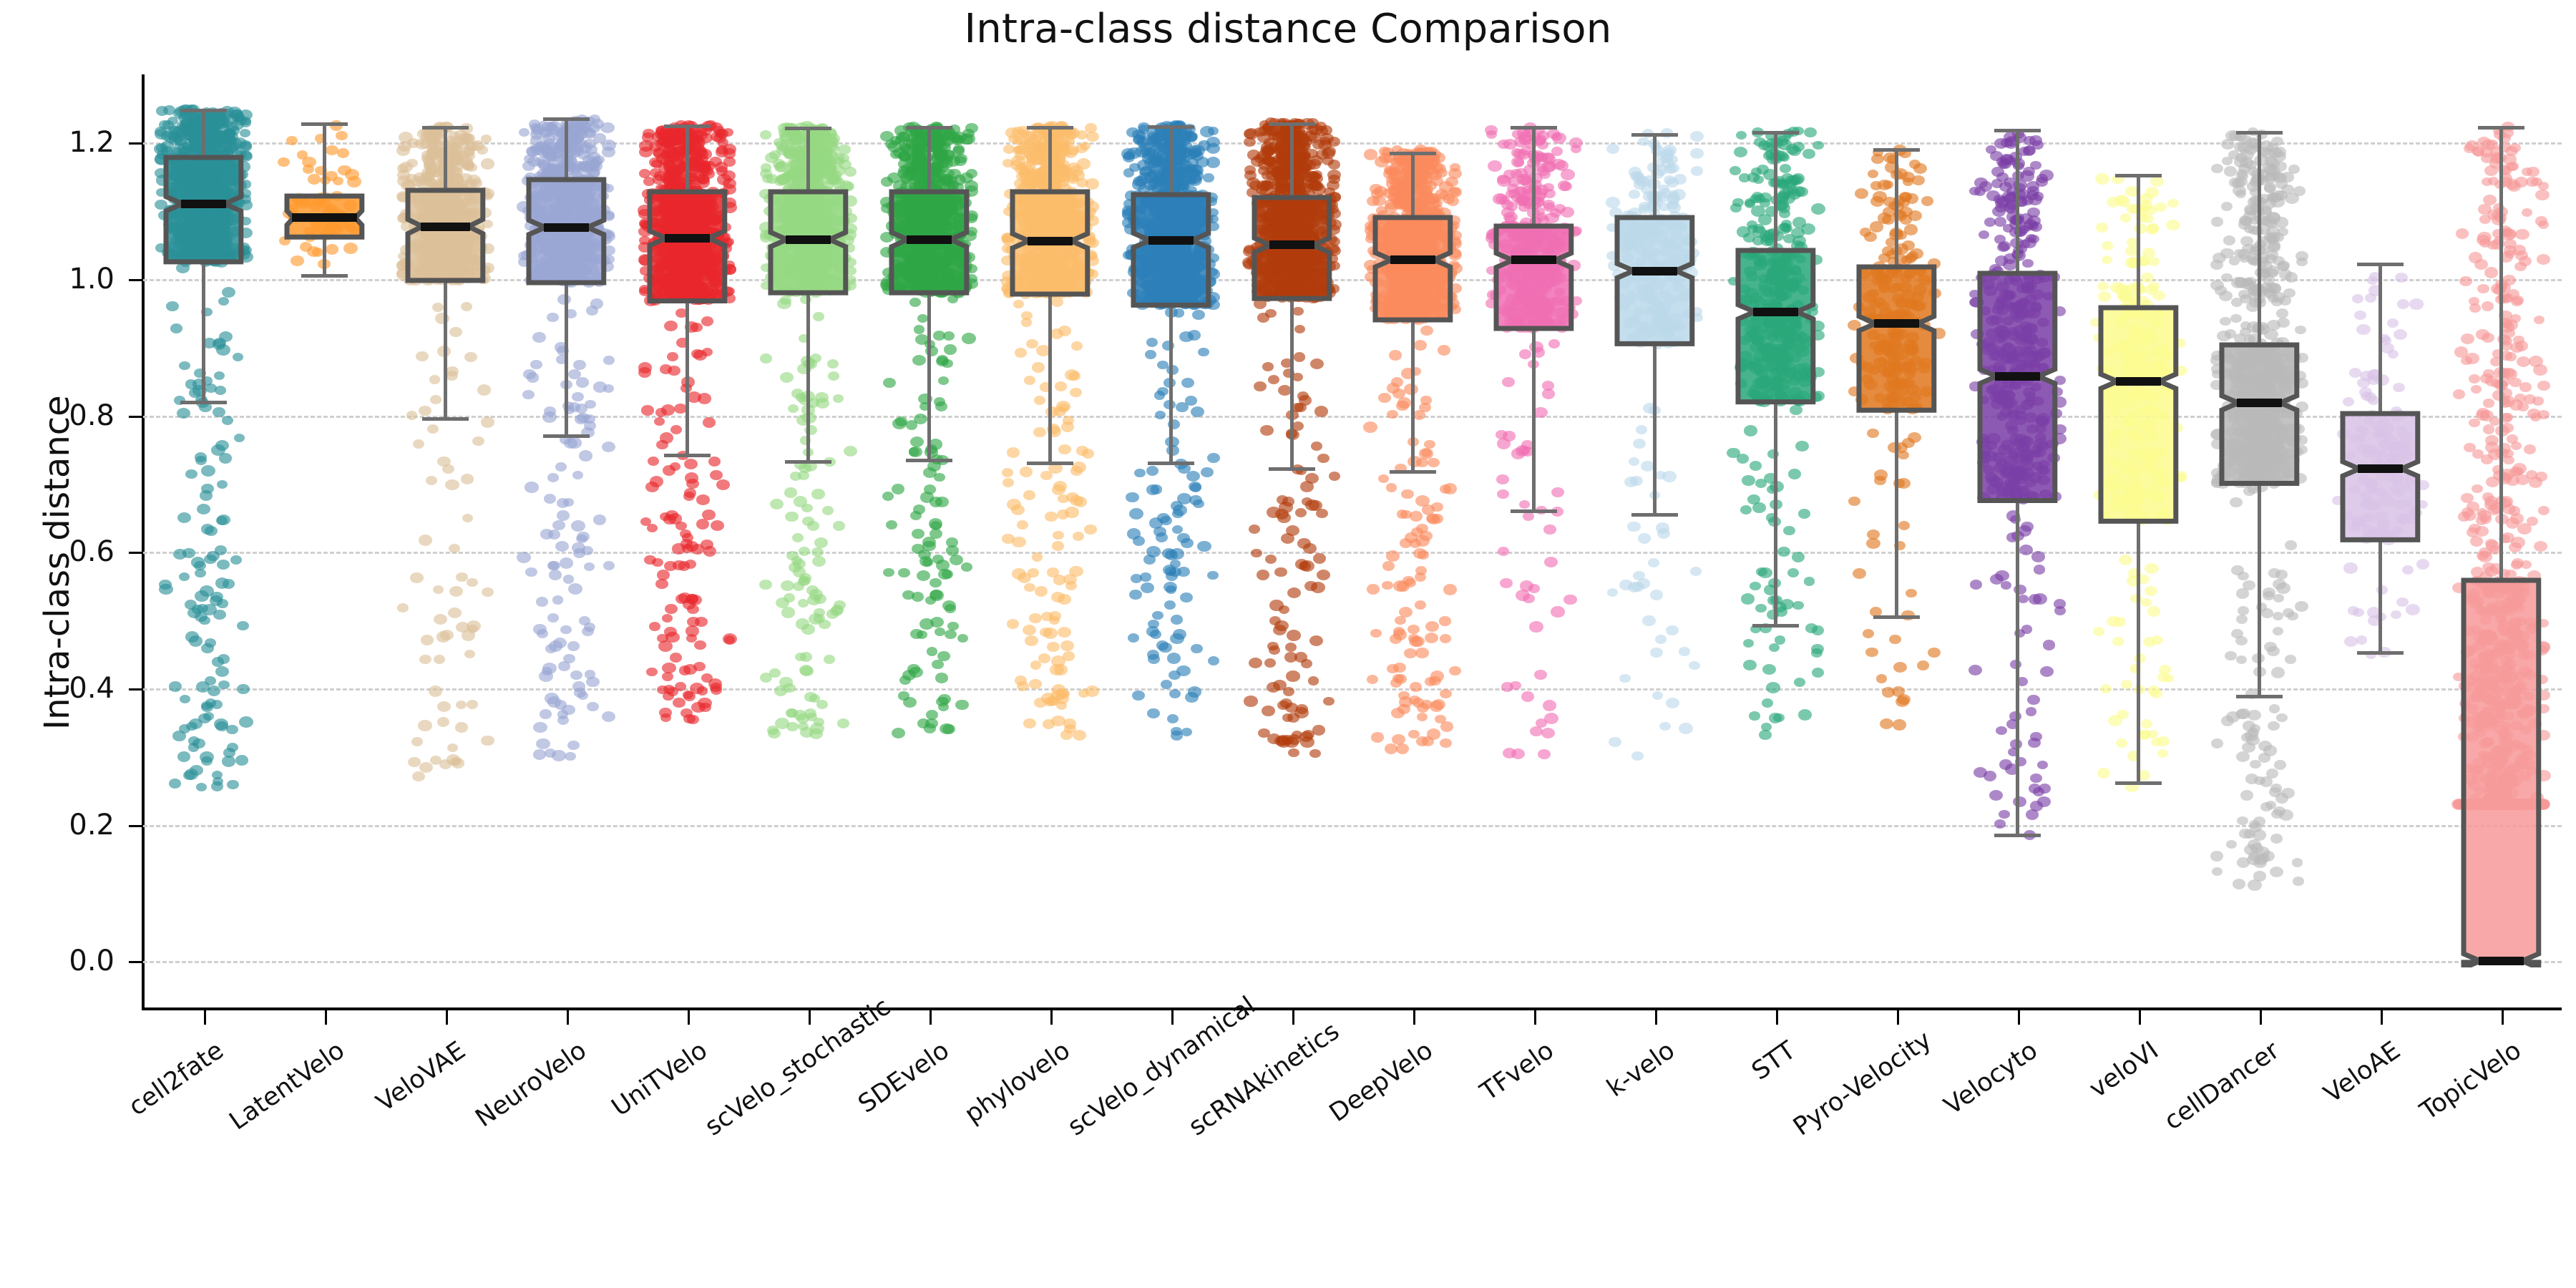 The width and height of the screenshot is (2576, 1288). I want to click on boxplot-SDEvelo, so click(929, 541).